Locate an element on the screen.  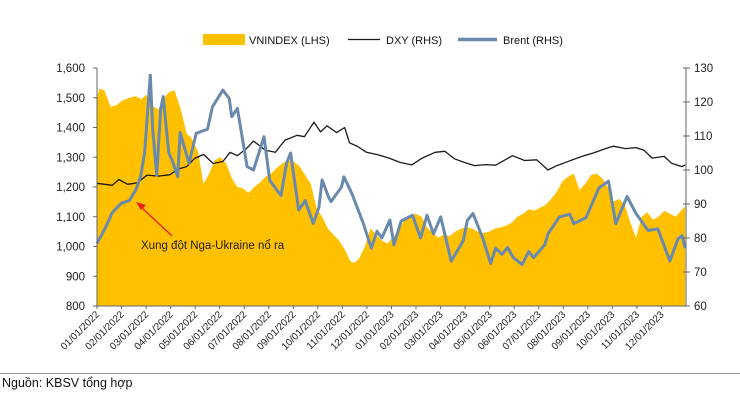
legend: VNINDEX (LHS) DXY (RHS) Brent (RHS) is located at coordinates (383, 40).